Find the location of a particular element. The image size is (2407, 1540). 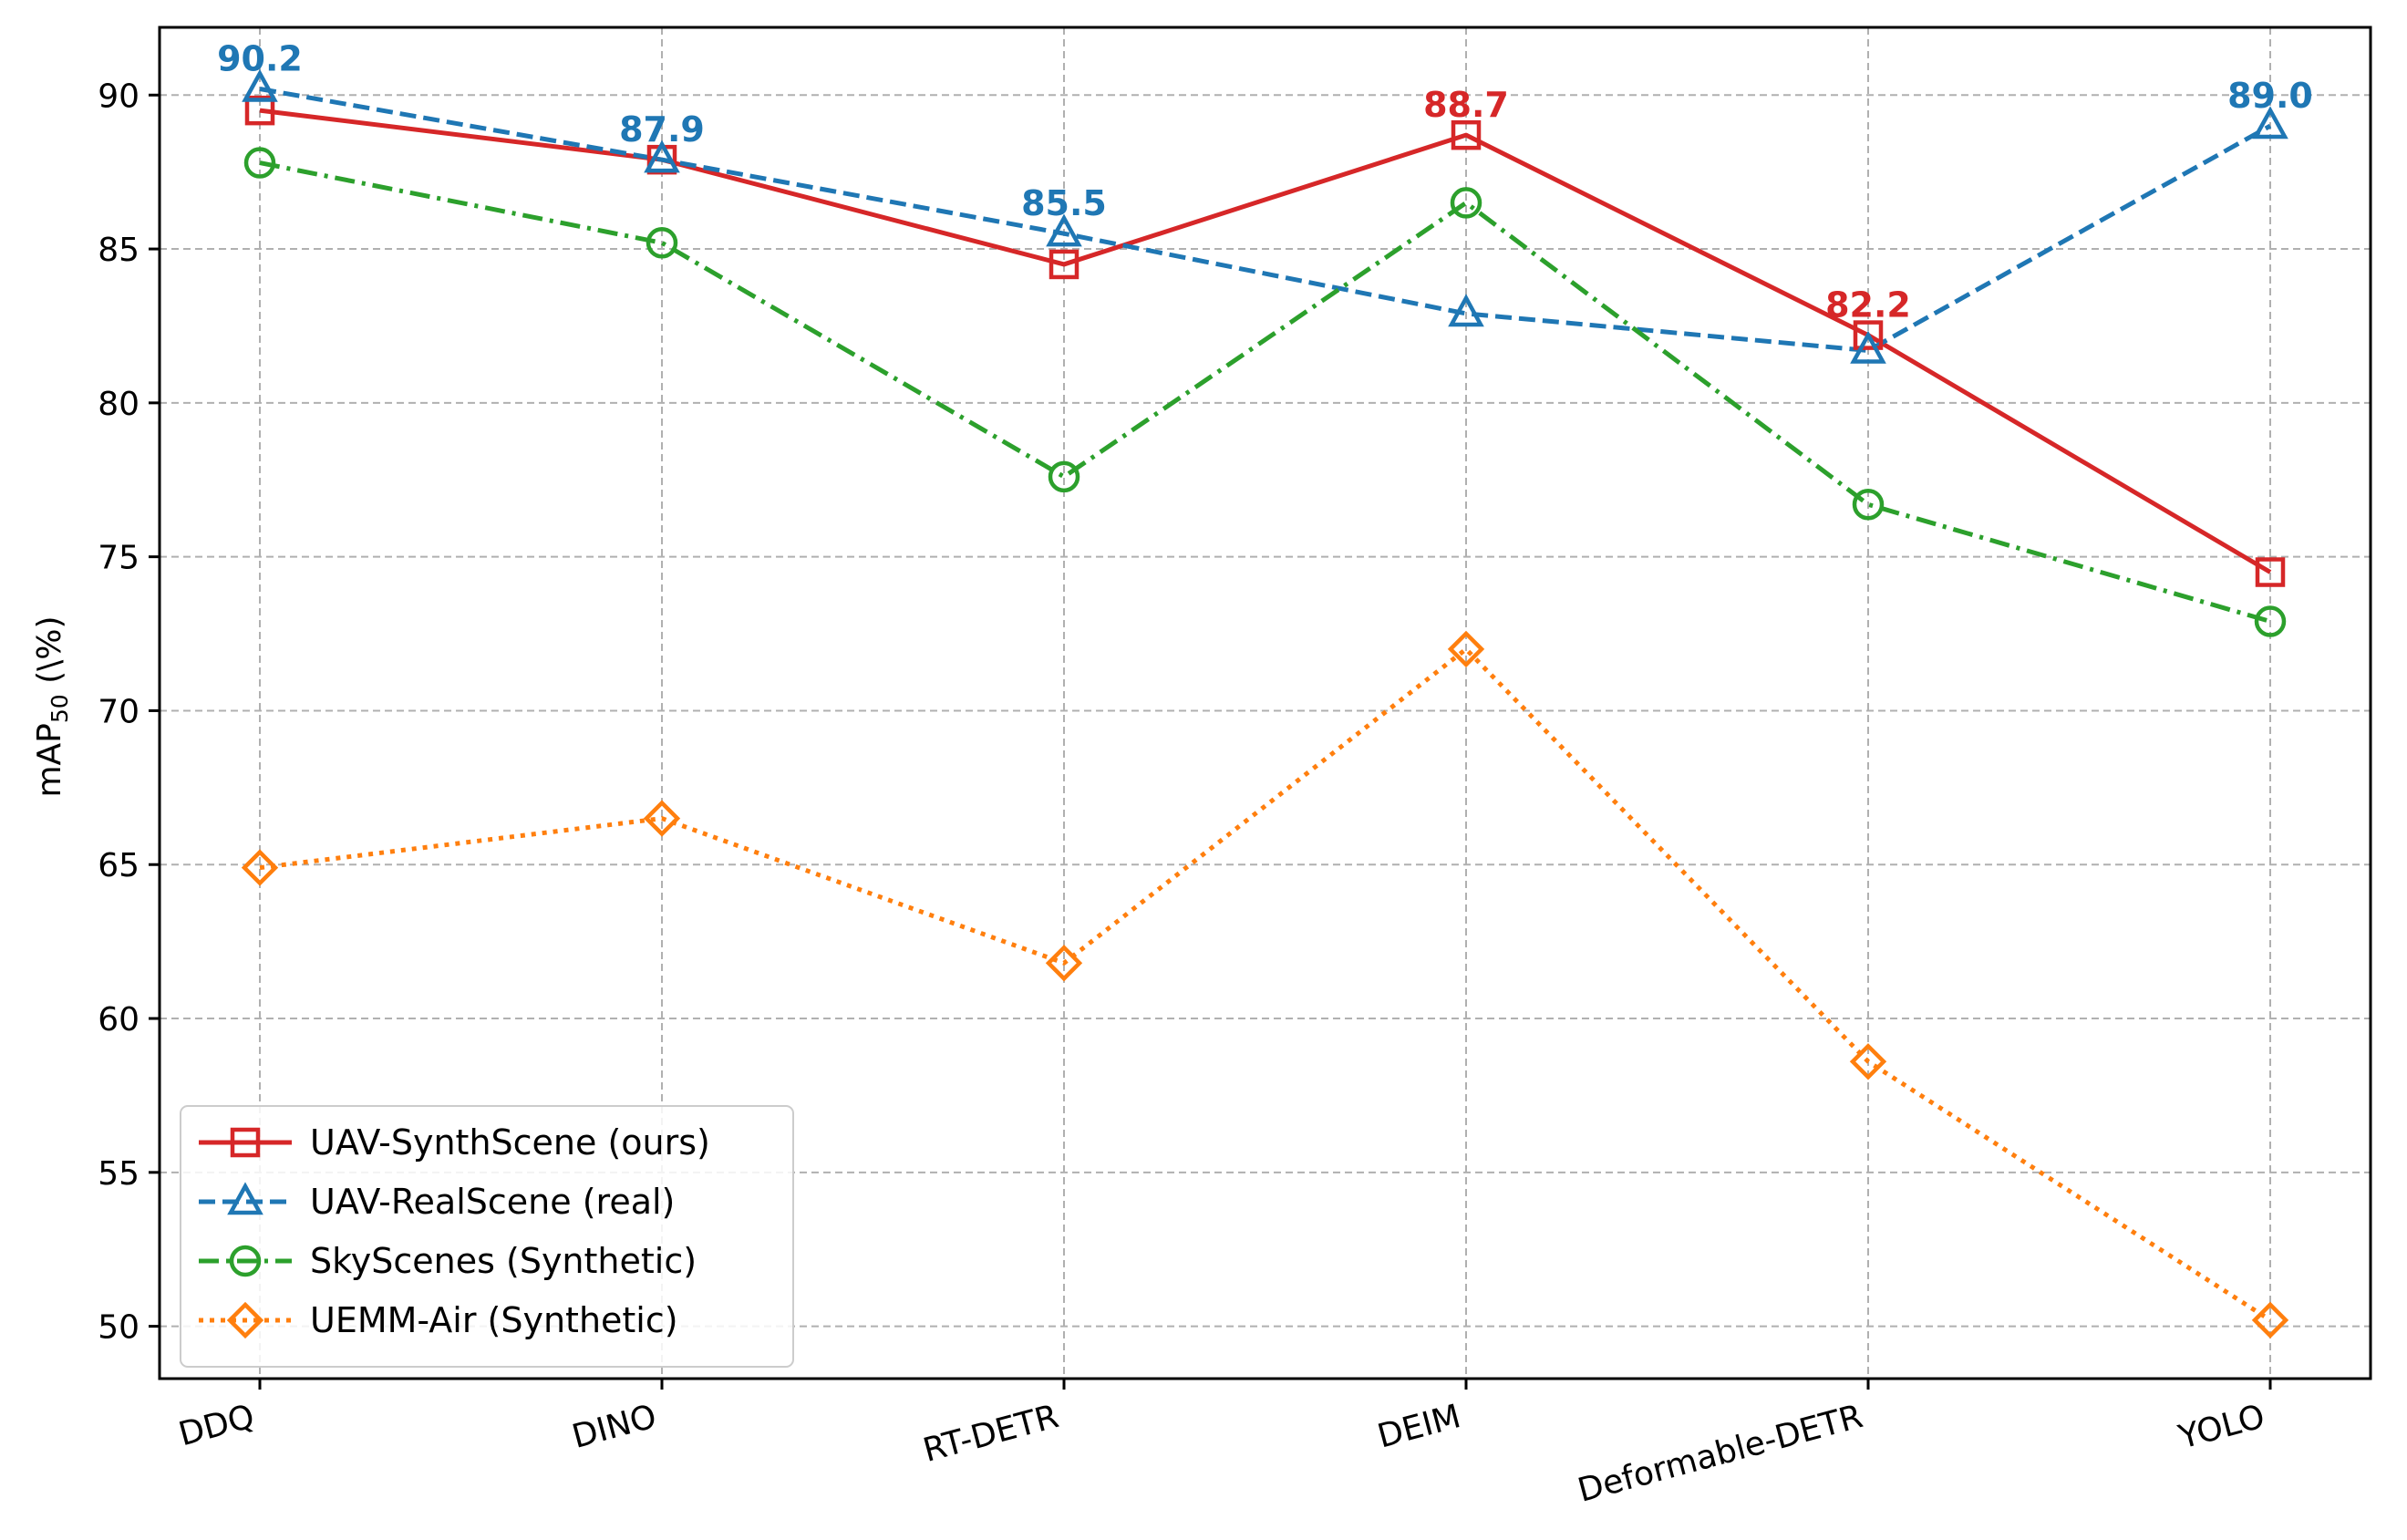

legend-label: SkyScenes (Synthetic) is located at coordinates (503, 1261).